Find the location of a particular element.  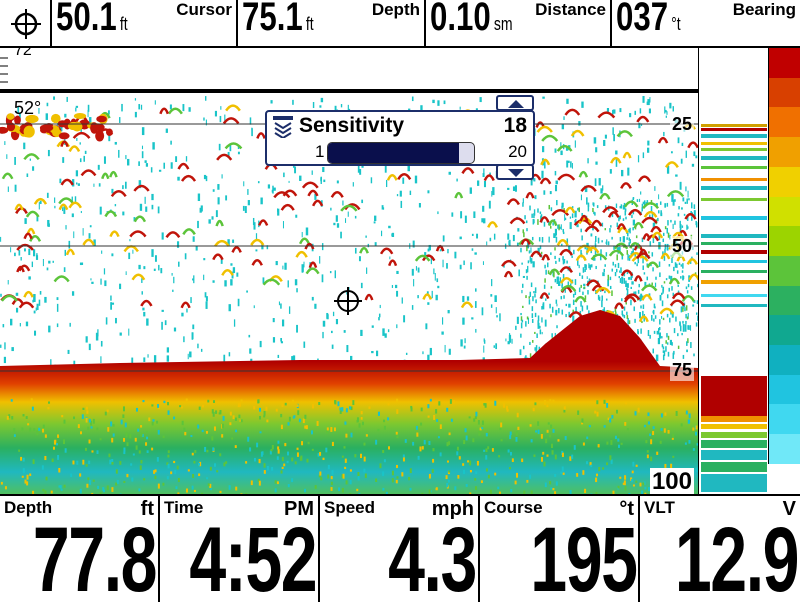

depth-box-value: 77.8 is located at coordinates (94, 560).